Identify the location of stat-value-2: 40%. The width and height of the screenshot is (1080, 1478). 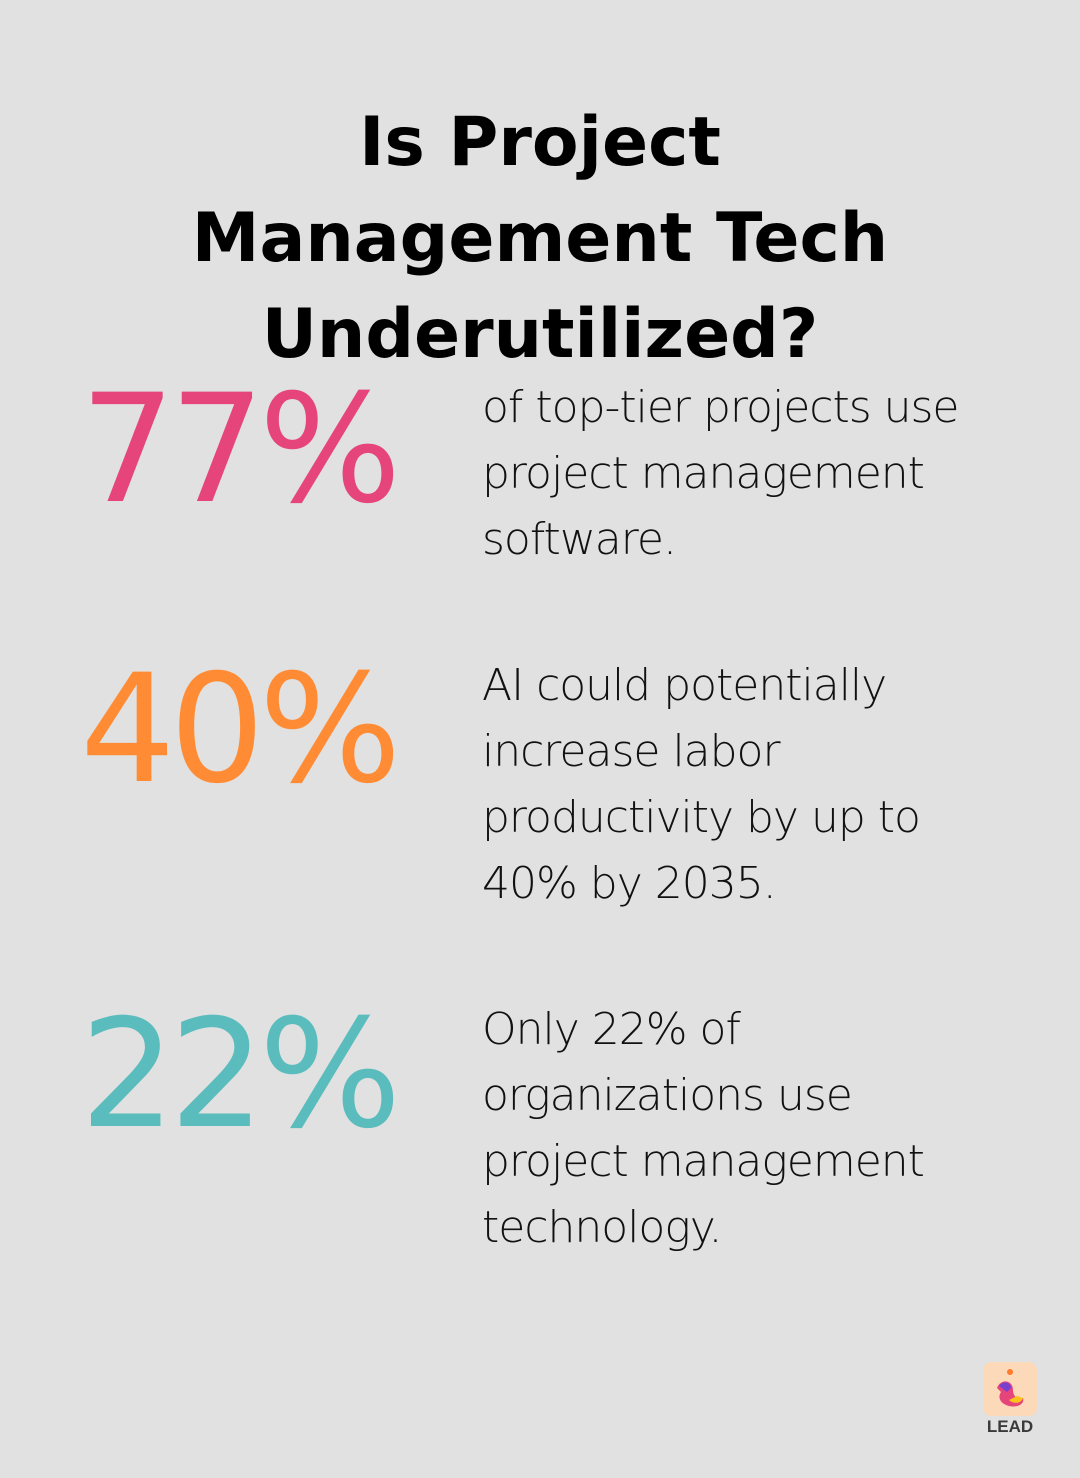
(240, 730).